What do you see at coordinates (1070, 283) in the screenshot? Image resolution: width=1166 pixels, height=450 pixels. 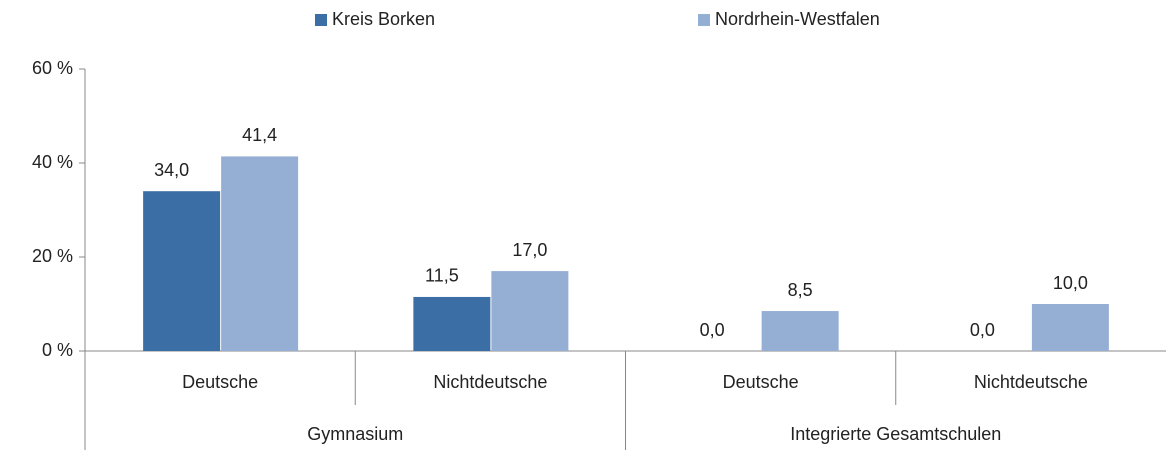 I see `value-label: 10,0` at bounding box center [1070, 283].